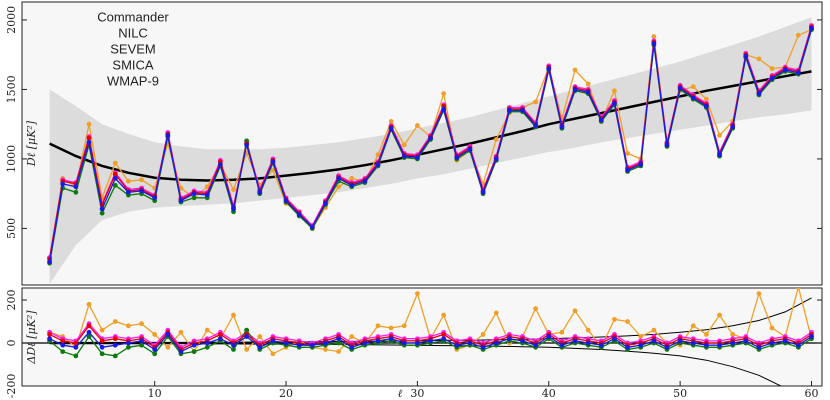 The width and height of the screenshot is (830, 400). I want to click on x-tick-label: 30, so click(417, 393).